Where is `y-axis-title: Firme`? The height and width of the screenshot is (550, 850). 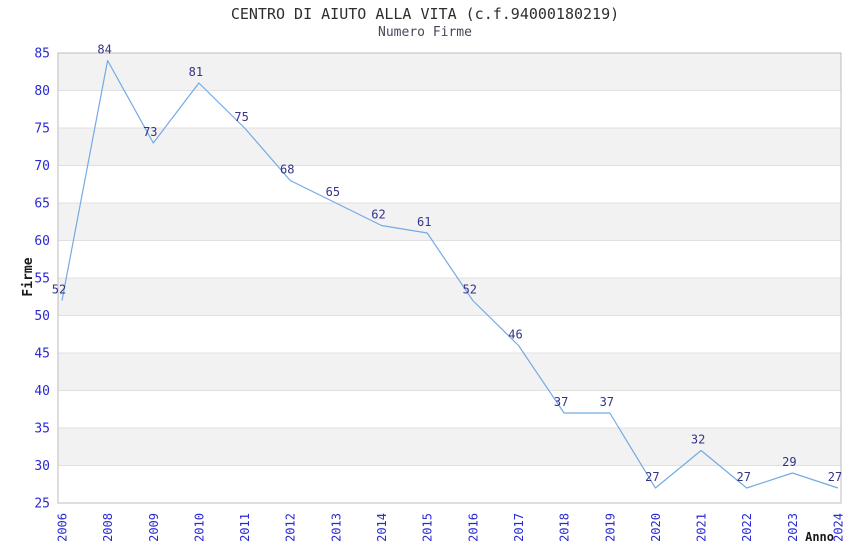
y-axis-title: Firme is located at coordinates (28, 276).